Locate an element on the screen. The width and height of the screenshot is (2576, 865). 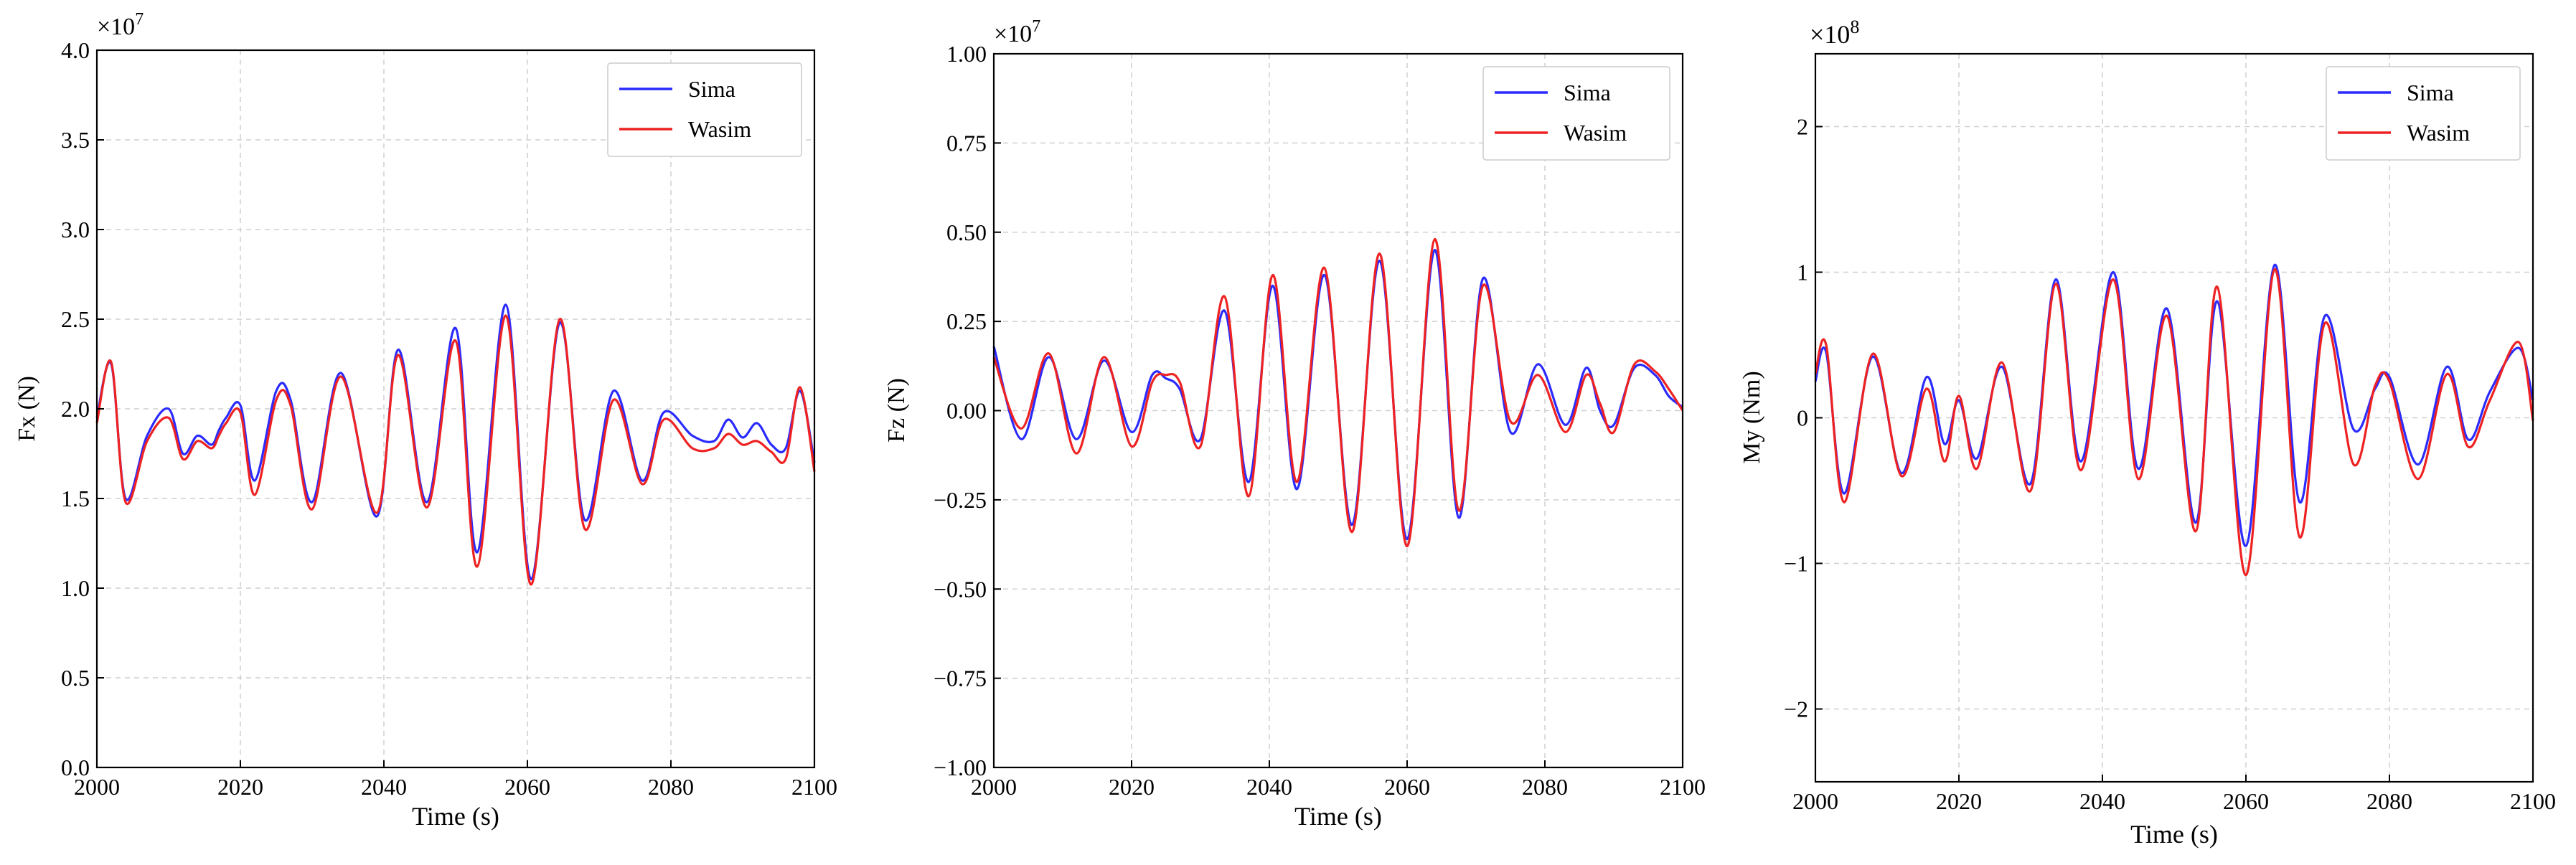
y-axis-label: Fx (N) is located at coordinates (27, 409).